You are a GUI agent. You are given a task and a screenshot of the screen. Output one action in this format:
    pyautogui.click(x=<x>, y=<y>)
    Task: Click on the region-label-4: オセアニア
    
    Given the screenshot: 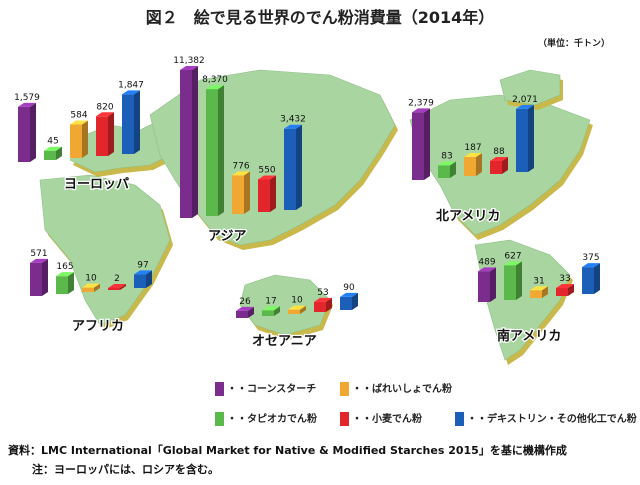 What is the action you would take?
    pyautogui.click(x=284, y=341)
    